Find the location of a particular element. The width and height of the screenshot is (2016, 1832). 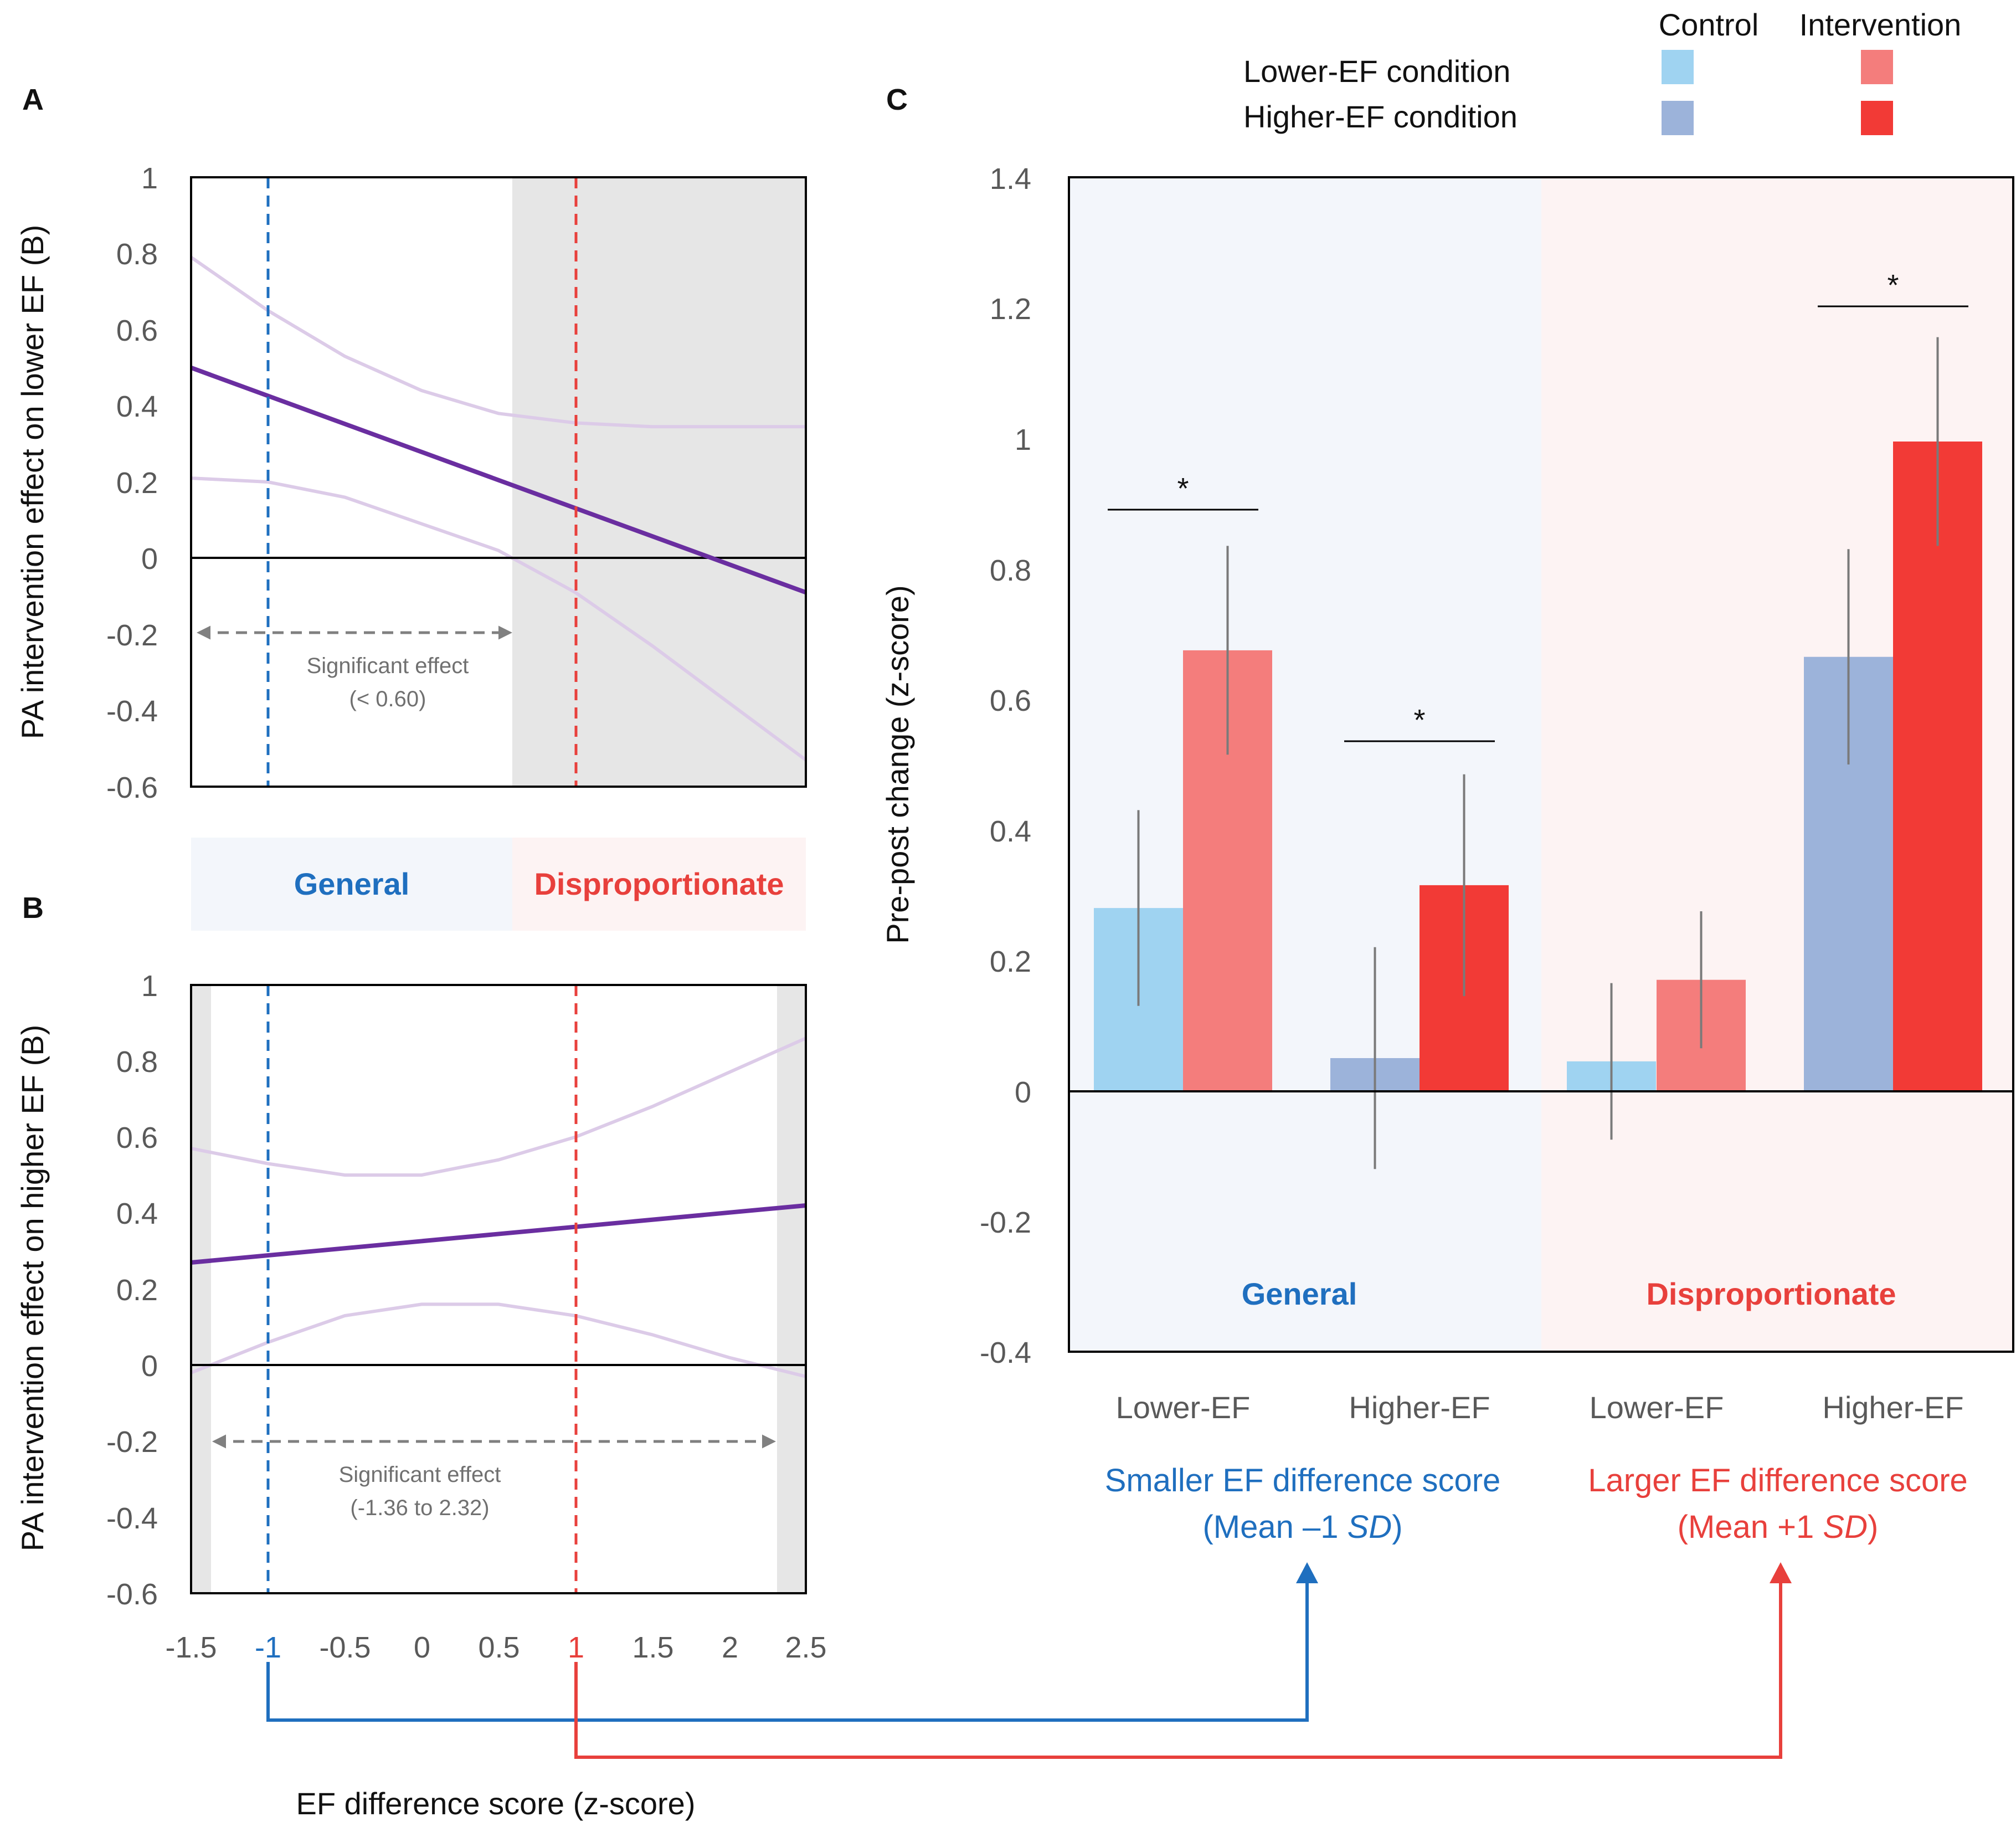

panel-b-x-tick: 0 is located at coordinates (422, 1647).